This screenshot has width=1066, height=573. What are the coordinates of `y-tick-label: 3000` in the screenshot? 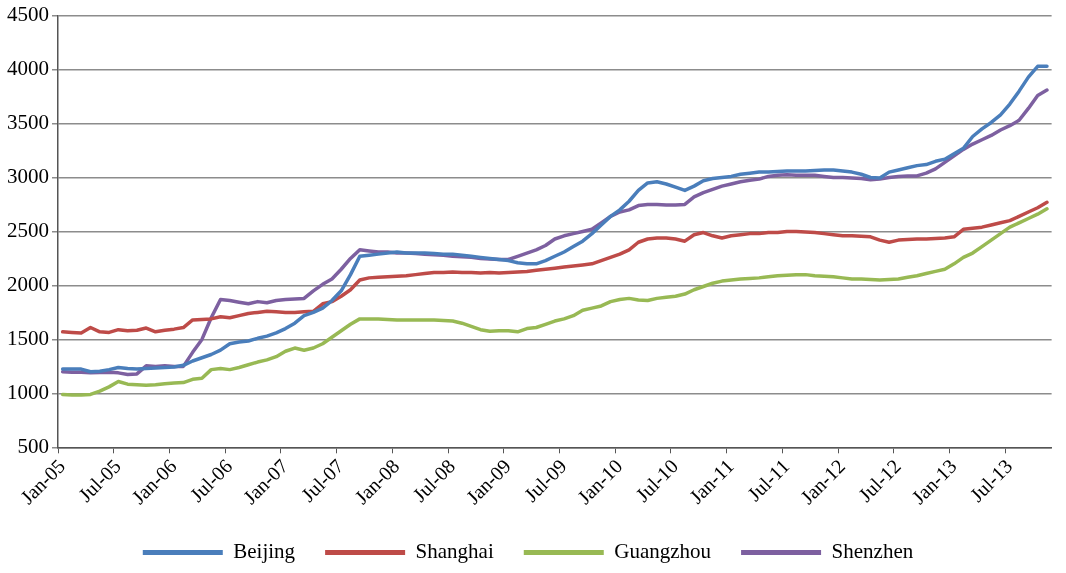 It's located at (28, 176).